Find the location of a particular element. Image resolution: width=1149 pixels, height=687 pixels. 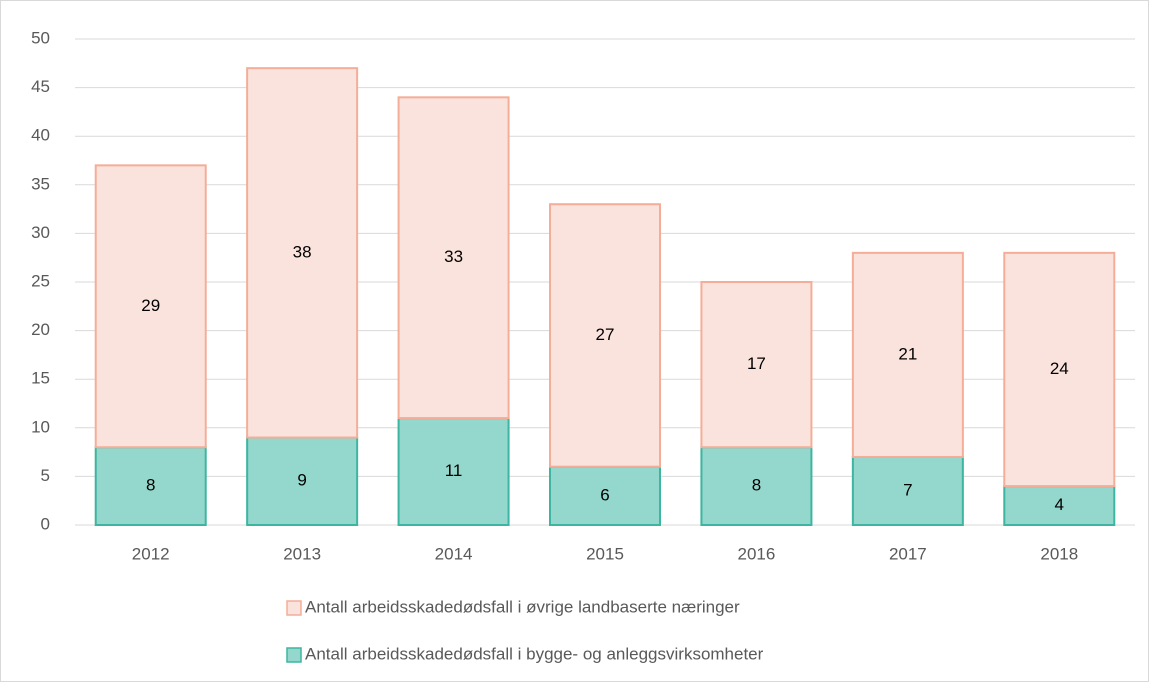

data-label: 9 is located at coordinates (301, 480).